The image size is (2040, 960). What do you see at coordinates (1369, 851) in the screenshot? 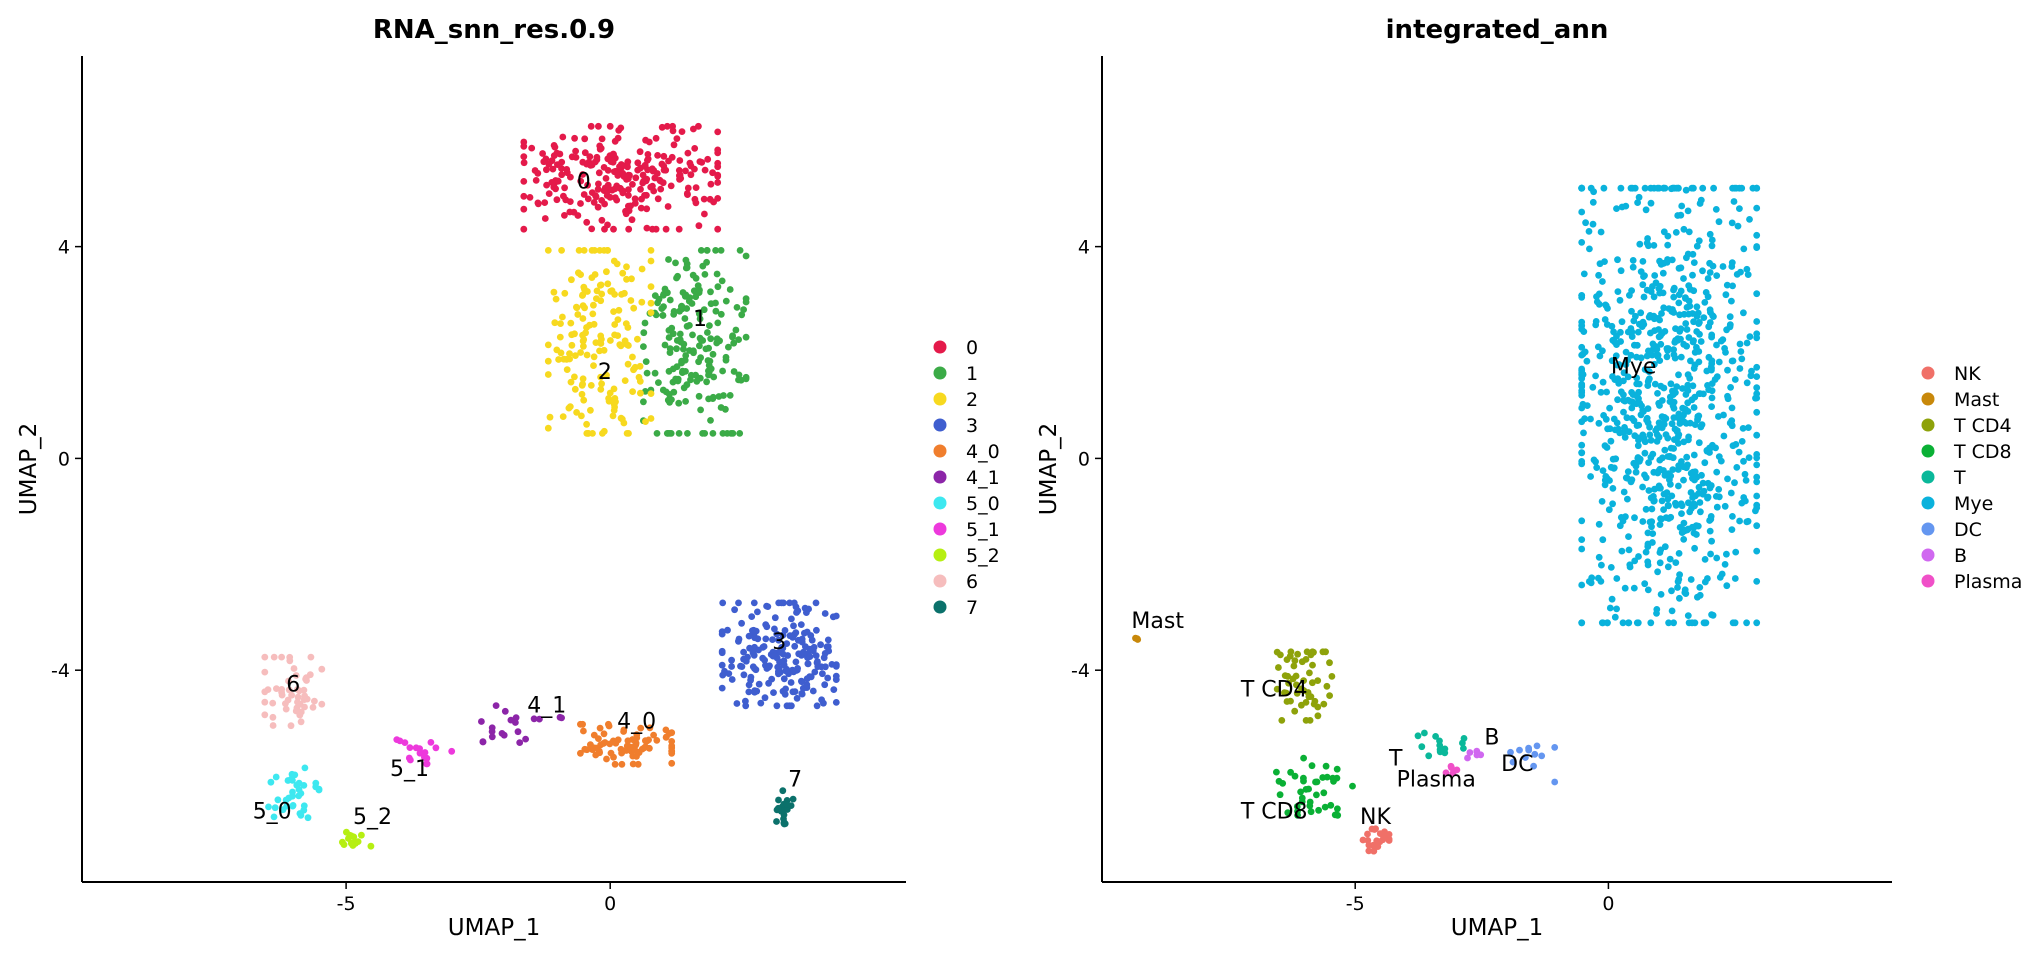
I see `data-point-nk` at bounding box center [1369, 851].